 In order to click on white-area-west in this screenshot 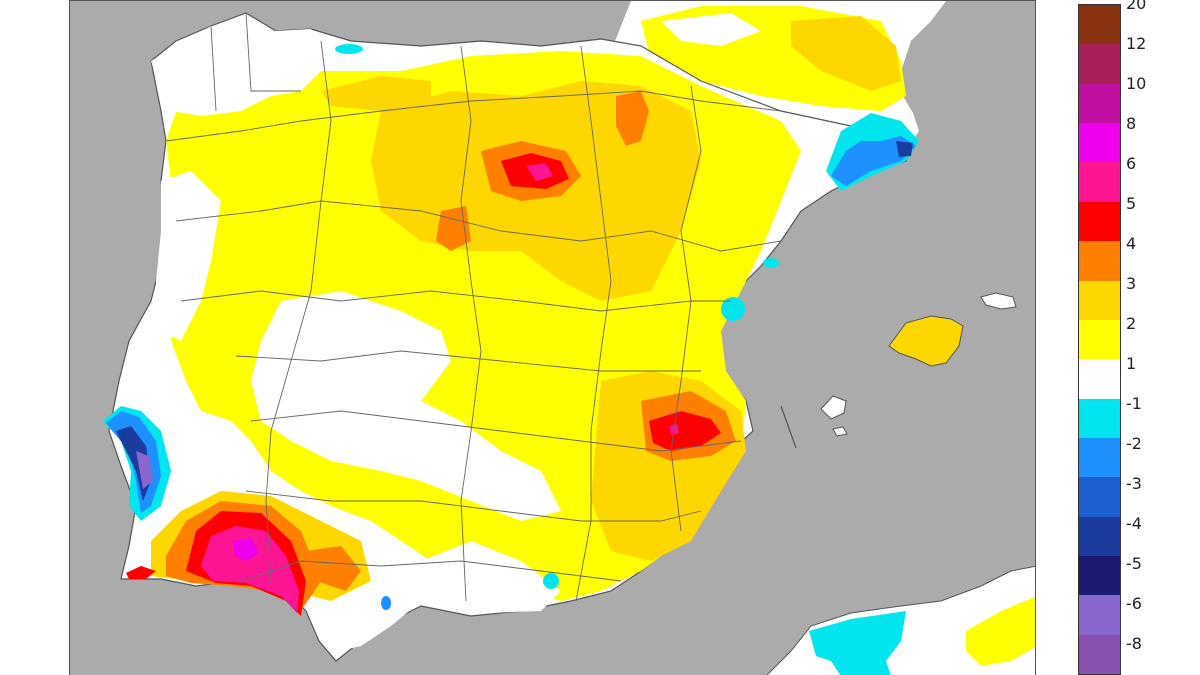, I will do `click(188, 256)`.